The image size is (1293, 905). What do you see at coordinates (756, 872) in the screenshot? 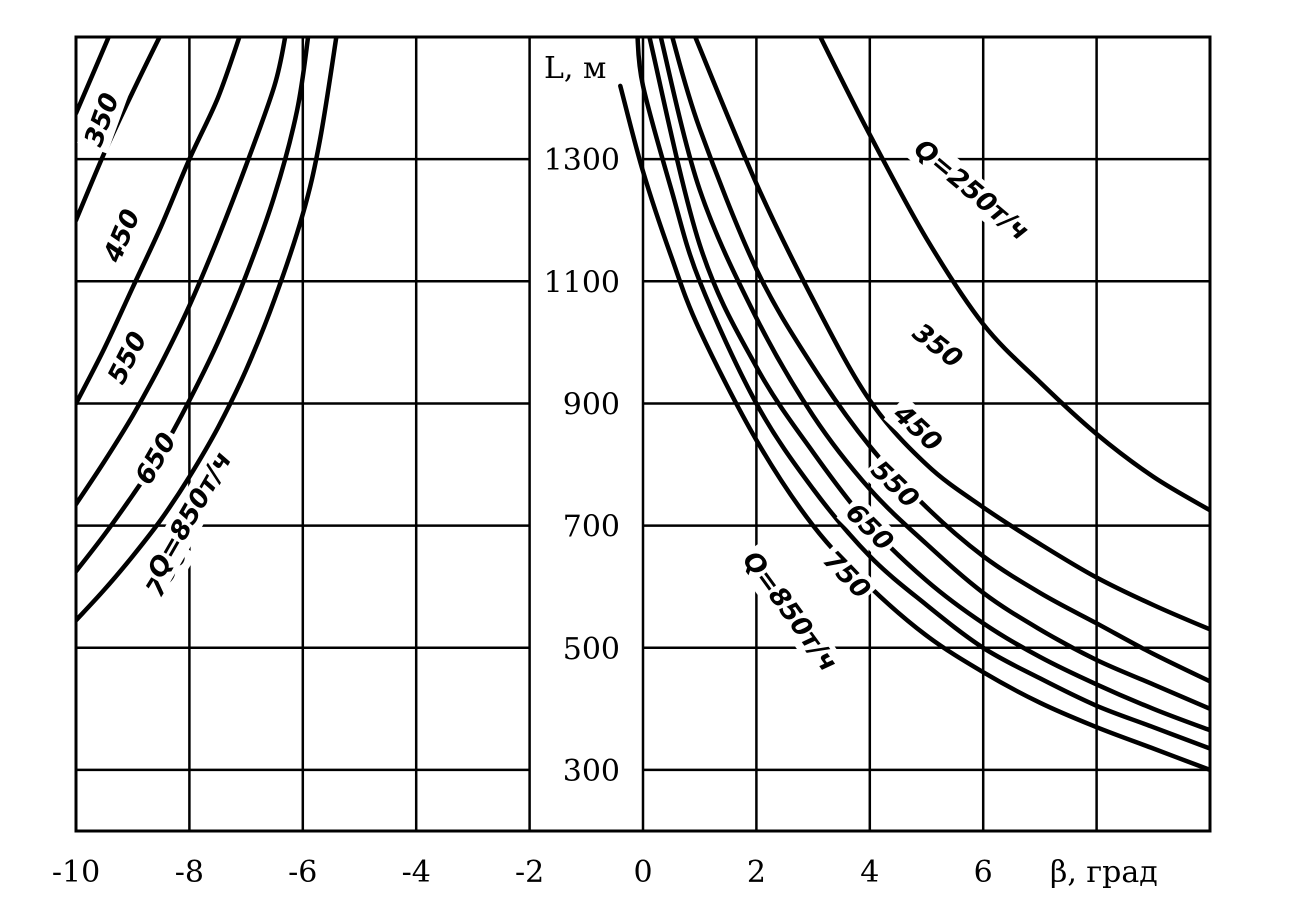
I see `x-tick-label: 2` at bounding box center [756, 872].